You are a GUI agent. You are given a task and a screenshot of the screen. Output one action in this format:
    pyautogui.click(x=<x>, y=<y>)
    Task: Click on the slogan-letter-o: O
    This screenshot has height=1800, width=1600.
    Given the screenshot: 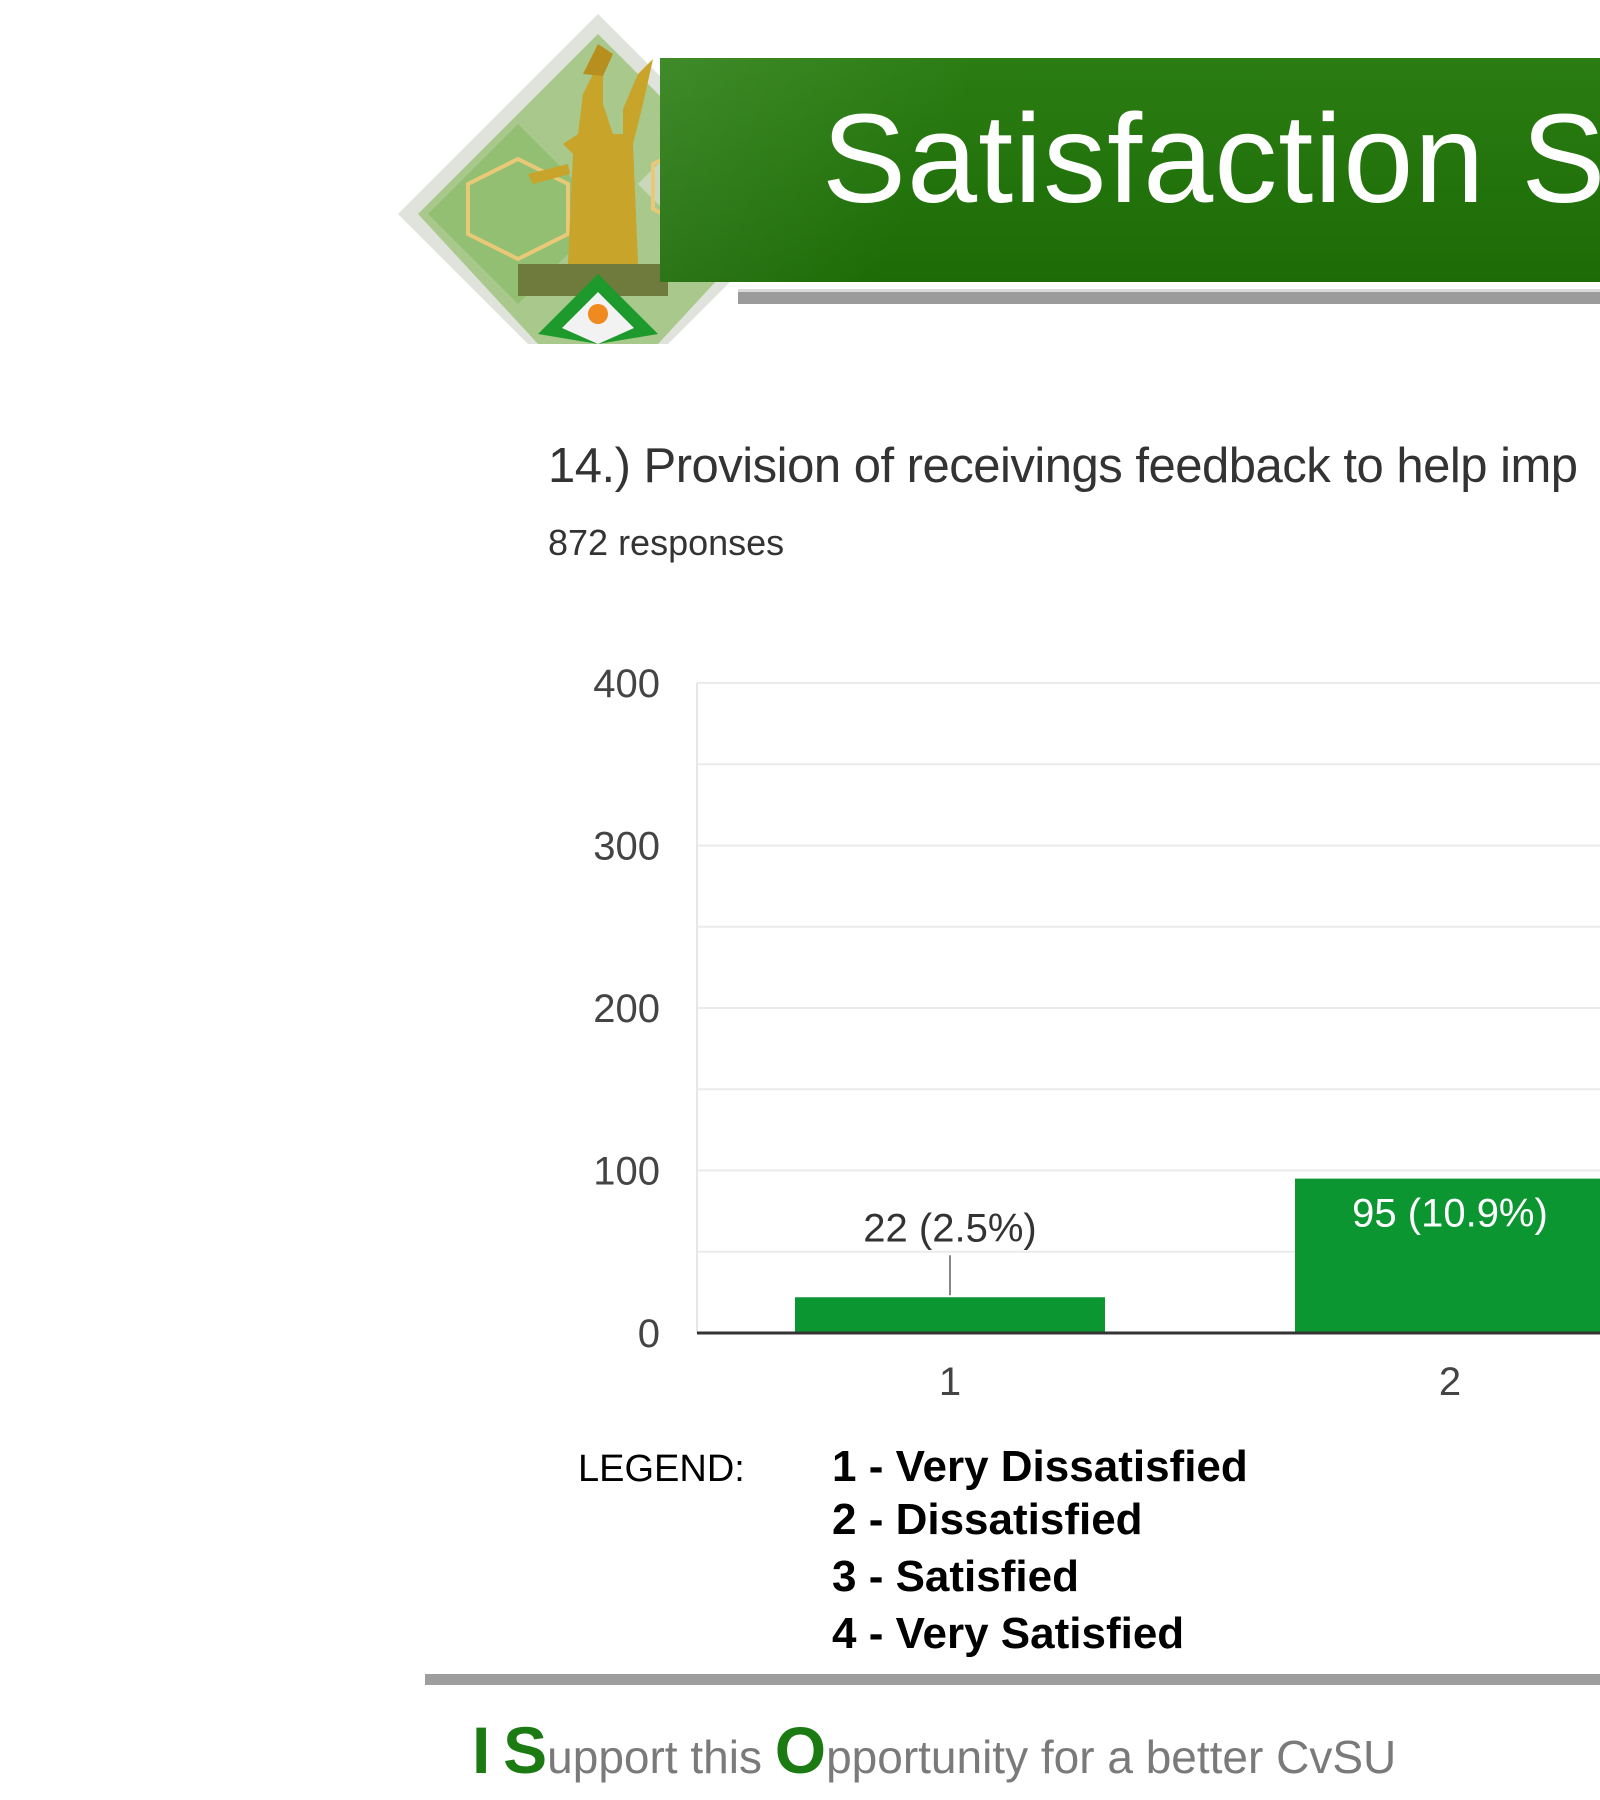 What is the action you would take?
    pyautogui.click(x=800, y=1750)
    